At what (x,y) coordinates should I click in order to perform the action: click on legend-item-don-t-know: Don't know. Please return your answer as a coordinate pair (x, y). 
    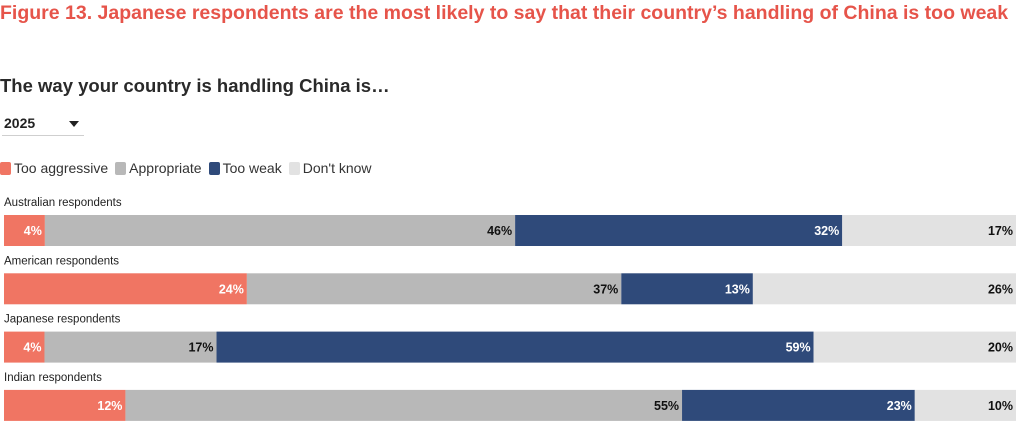
    Looking at the image, I should click on (330, 168).